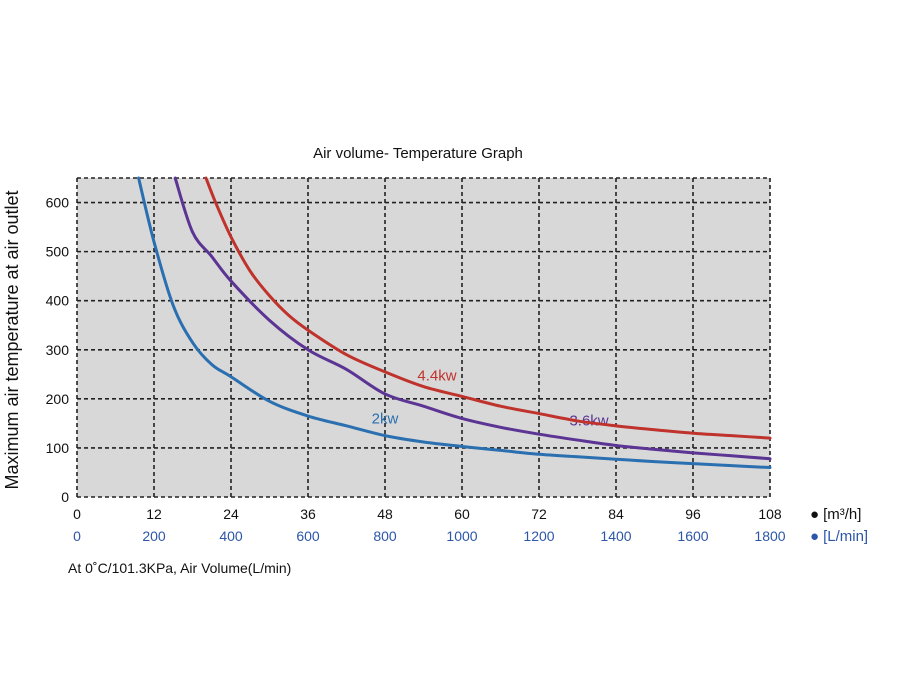 This screenshot has height=700, width=900. What do you see at coordinates (231, 536) in the screenshot?
I see `x-tick-label-lmin: 400` at bounding box center [231, 536].